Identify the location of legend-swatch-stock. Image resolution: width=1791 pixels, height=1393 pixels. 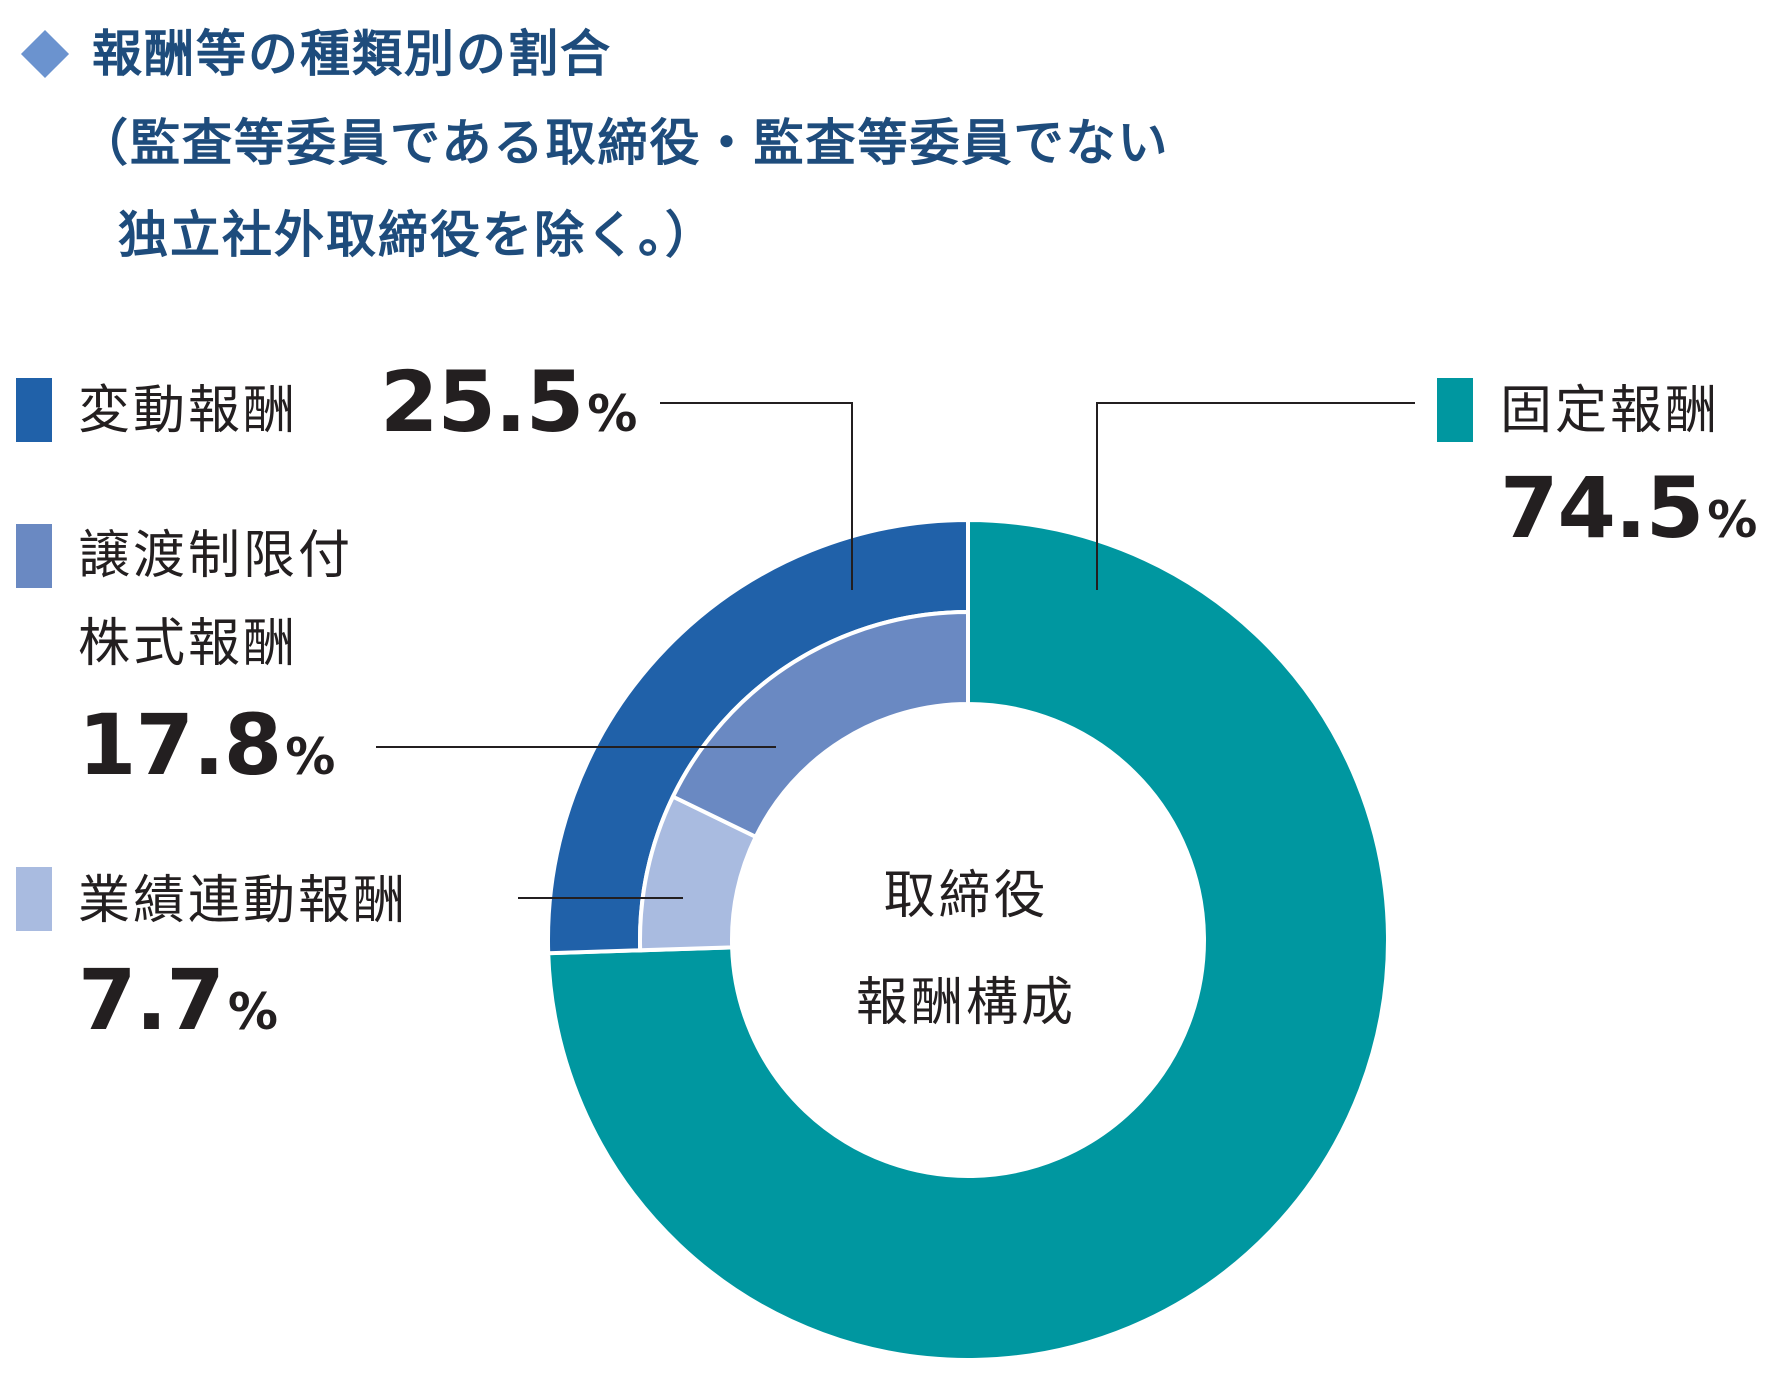
(34, 556).